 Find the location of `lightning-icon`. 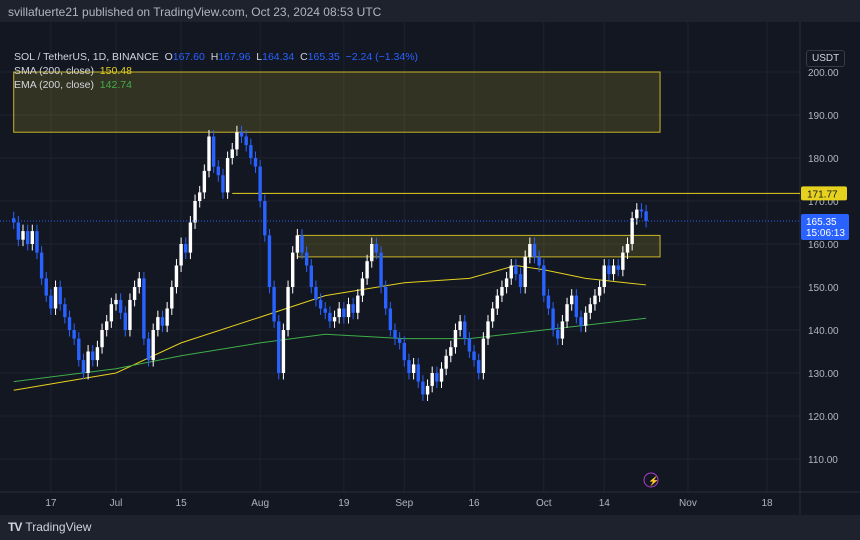

lightning-icon is located at coordinates (651, 480).